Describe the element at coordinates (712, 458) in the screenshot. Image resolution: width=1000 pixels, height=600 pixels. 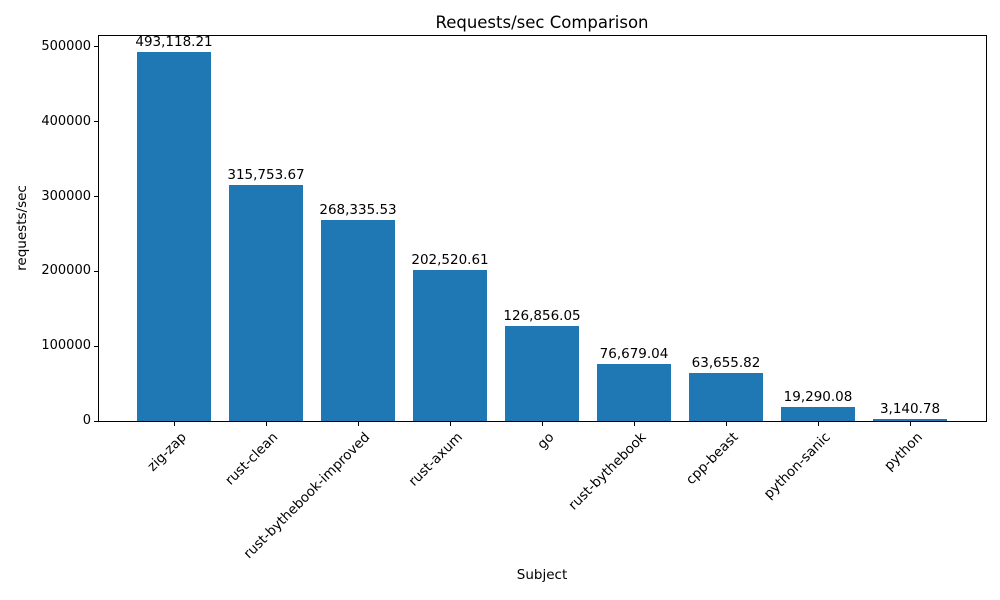
I see `x-tick-label: cpp-beast` at that location.